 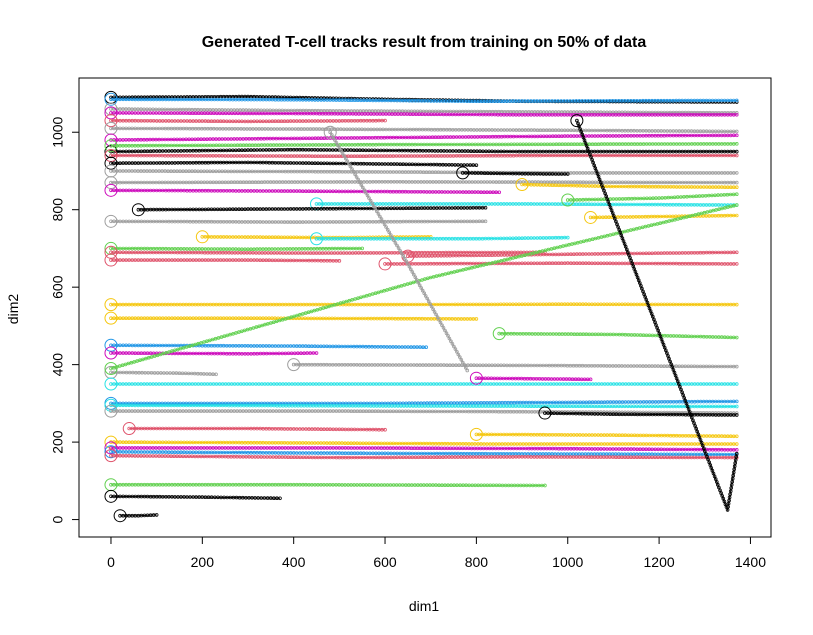 I want to click on y-axis-label: dim2, so click(x=13, y=309).